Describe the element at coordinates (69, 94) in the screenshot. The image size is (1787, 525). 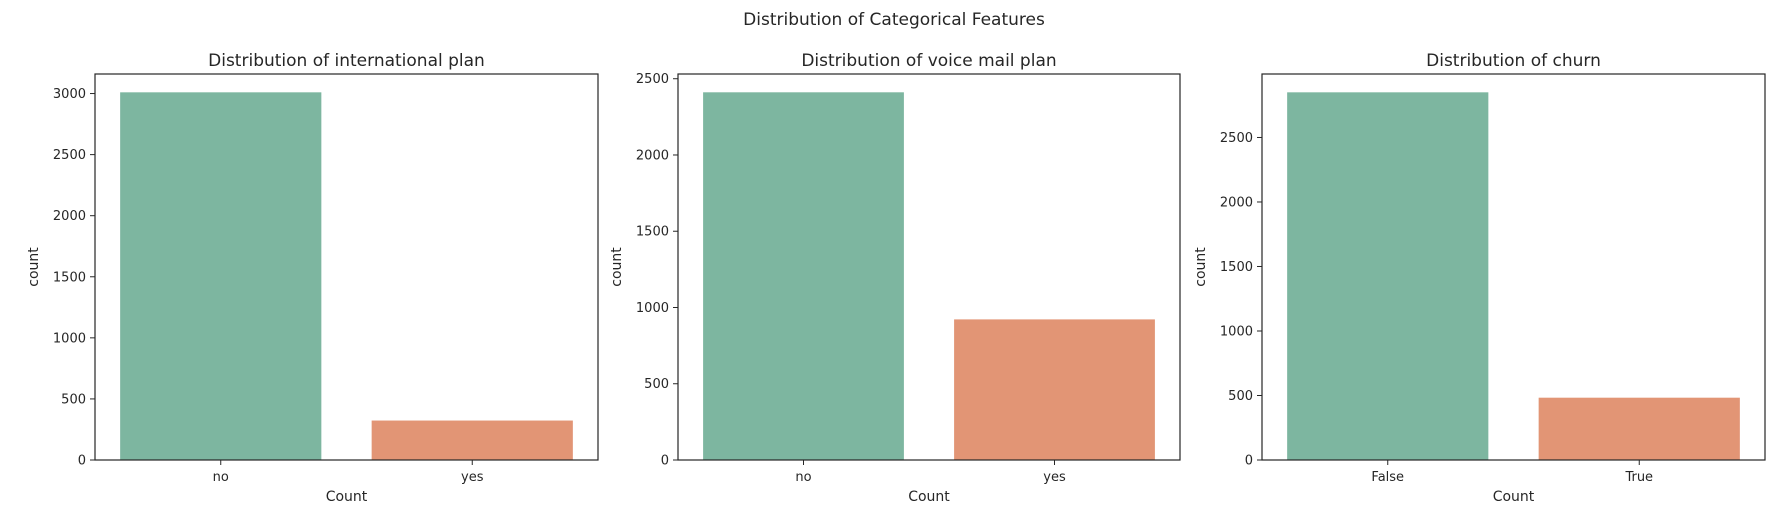
I see `y-tick-label: 3000` at that location.